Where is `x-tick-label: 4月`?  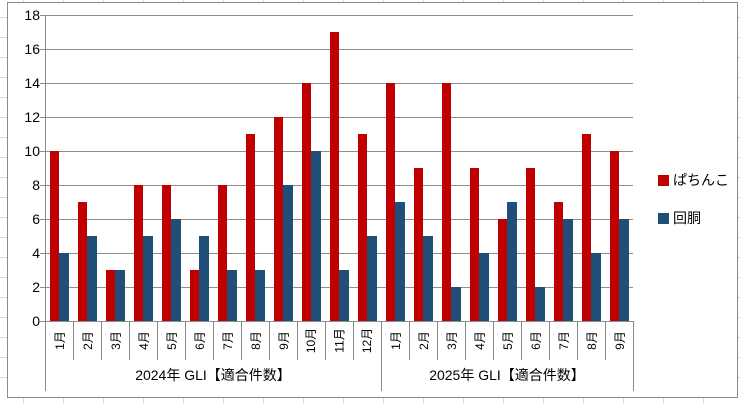
x-tick-label: 4月 is located at coordinates (143, 340).